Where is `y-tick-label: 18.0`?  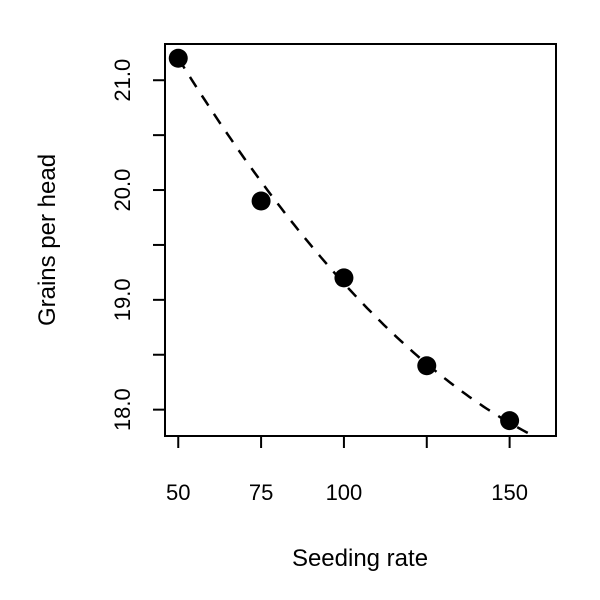 y-tick-label: 18.0 is located at coordinates (122, 409).